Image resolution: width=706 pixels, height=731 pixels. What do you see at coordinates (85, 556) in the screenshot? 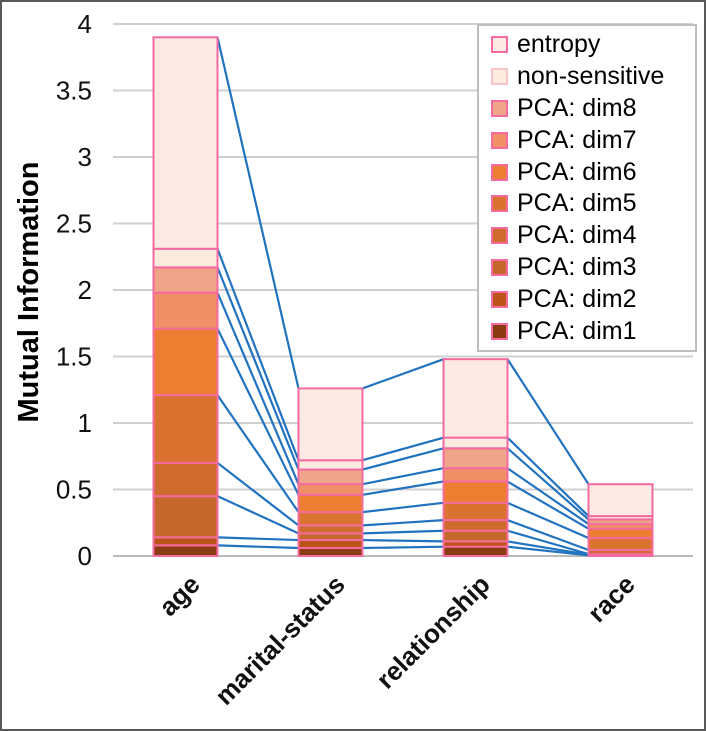
I see `y-tick-label: 0` at bounding box center [85, 556].